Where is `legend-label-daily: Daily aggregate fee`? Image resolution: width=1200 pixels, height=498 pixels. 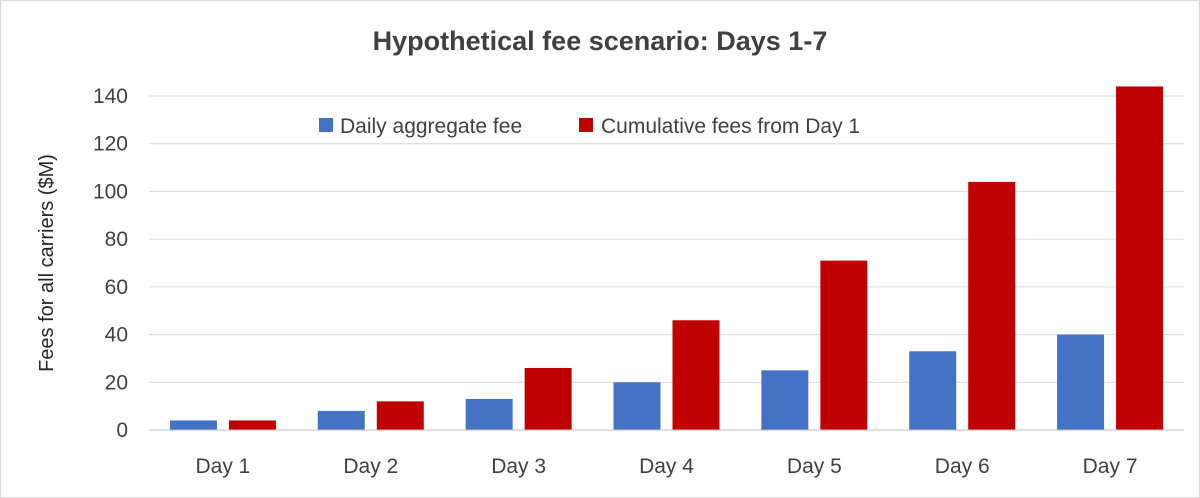
legend-label-daily: Daily aggregate fee is located at coordinates (431, 126).